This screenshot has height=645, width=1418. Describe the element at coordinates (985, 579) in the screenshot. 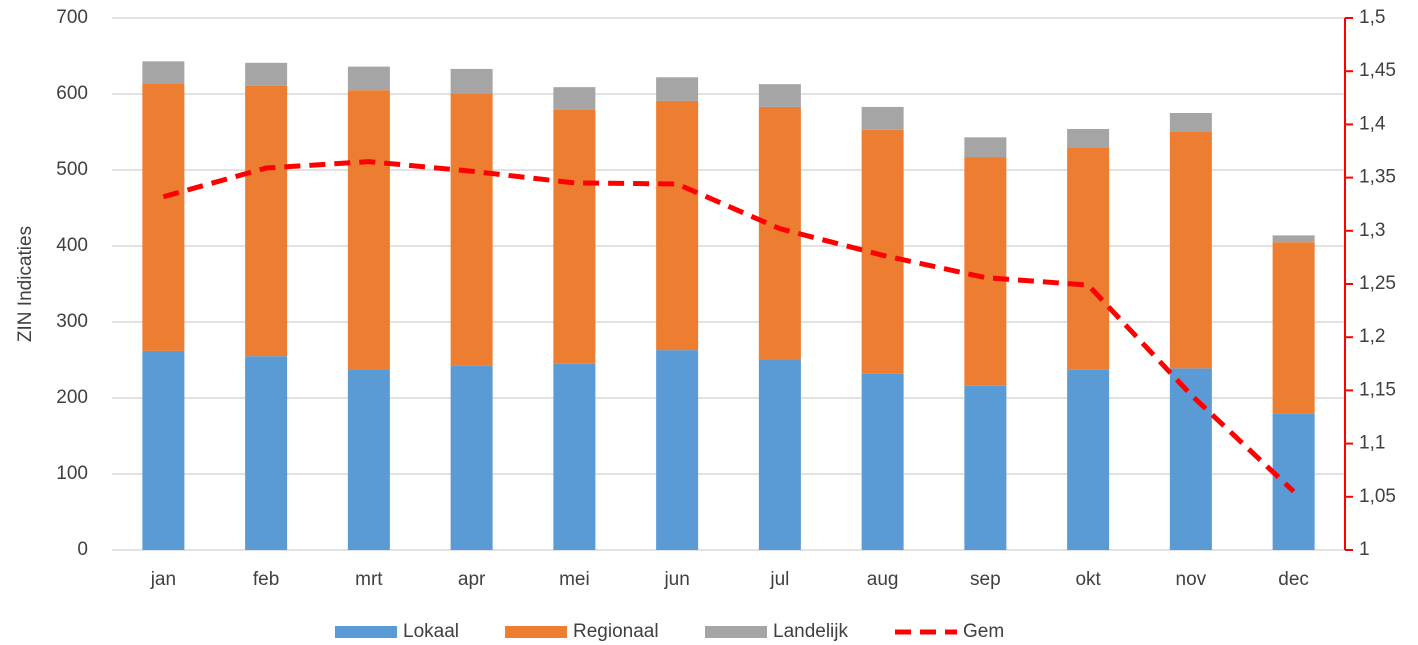

I see `x-tick-label: sep` at that location.